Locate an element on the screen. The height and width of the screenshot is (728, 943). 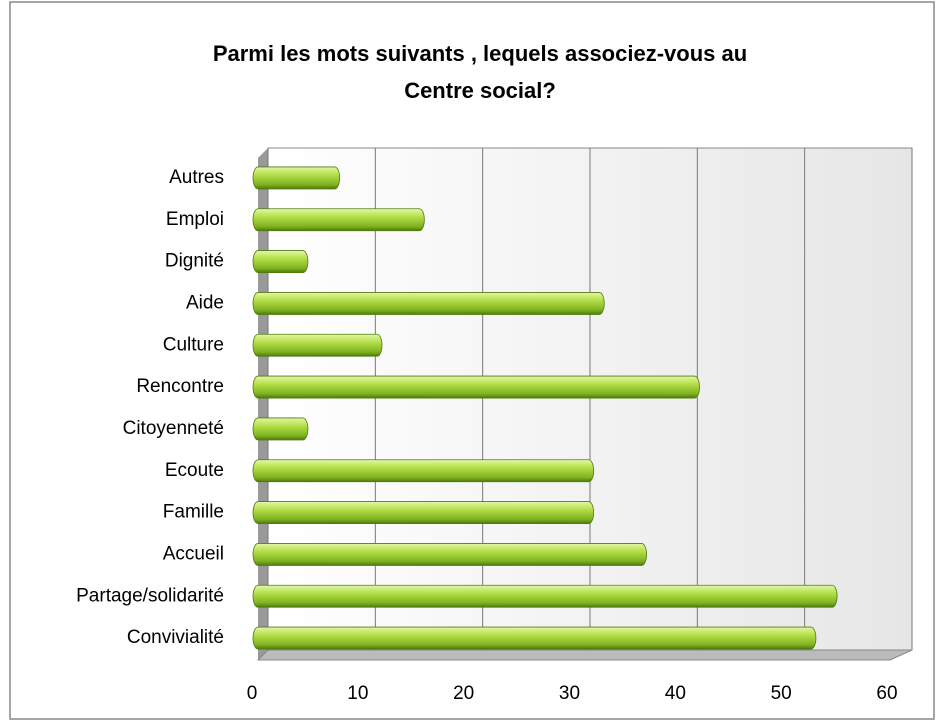
y-tick-label: Citoyenneté is located at coordinates (173, 428).